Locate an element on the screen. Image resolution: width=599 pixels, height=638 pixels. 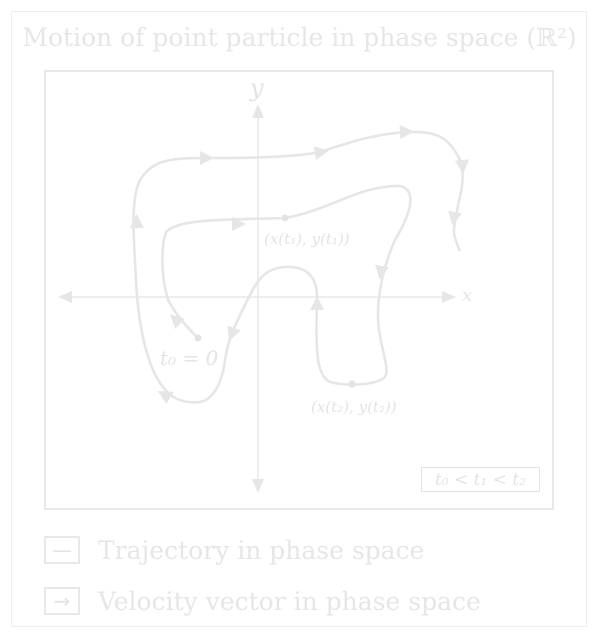
point-t2-label: (x(t₂), y(t₂)) is located at coordinates (354, 407).